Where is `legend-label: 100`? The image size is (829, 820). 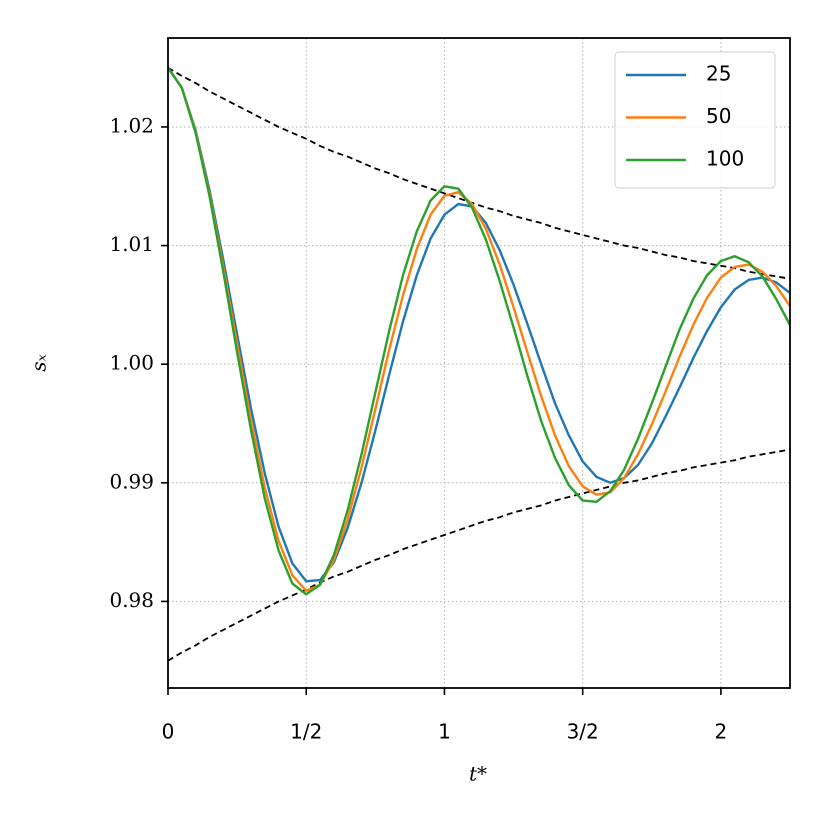
legend-label: 100 is located at coordinates (725, 159).